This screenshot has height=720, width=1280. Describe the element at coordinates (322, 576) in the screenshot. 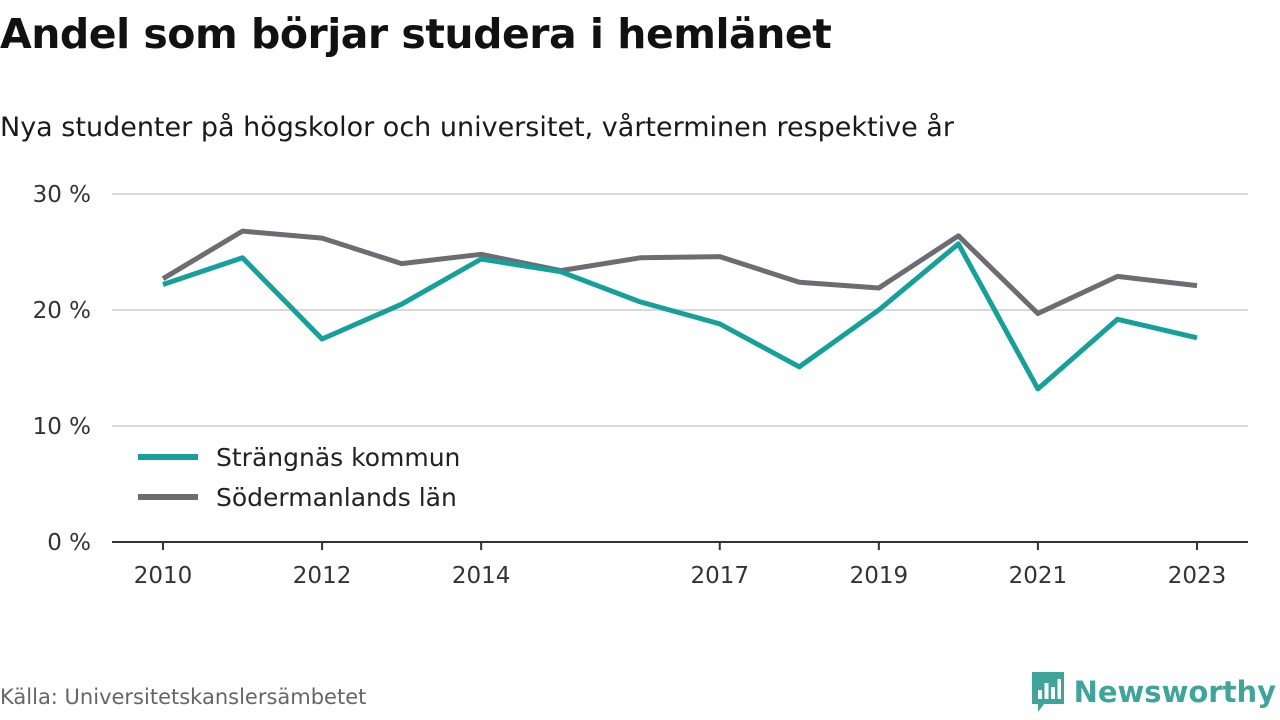

I see `x-tick-label: 2012` at that location.